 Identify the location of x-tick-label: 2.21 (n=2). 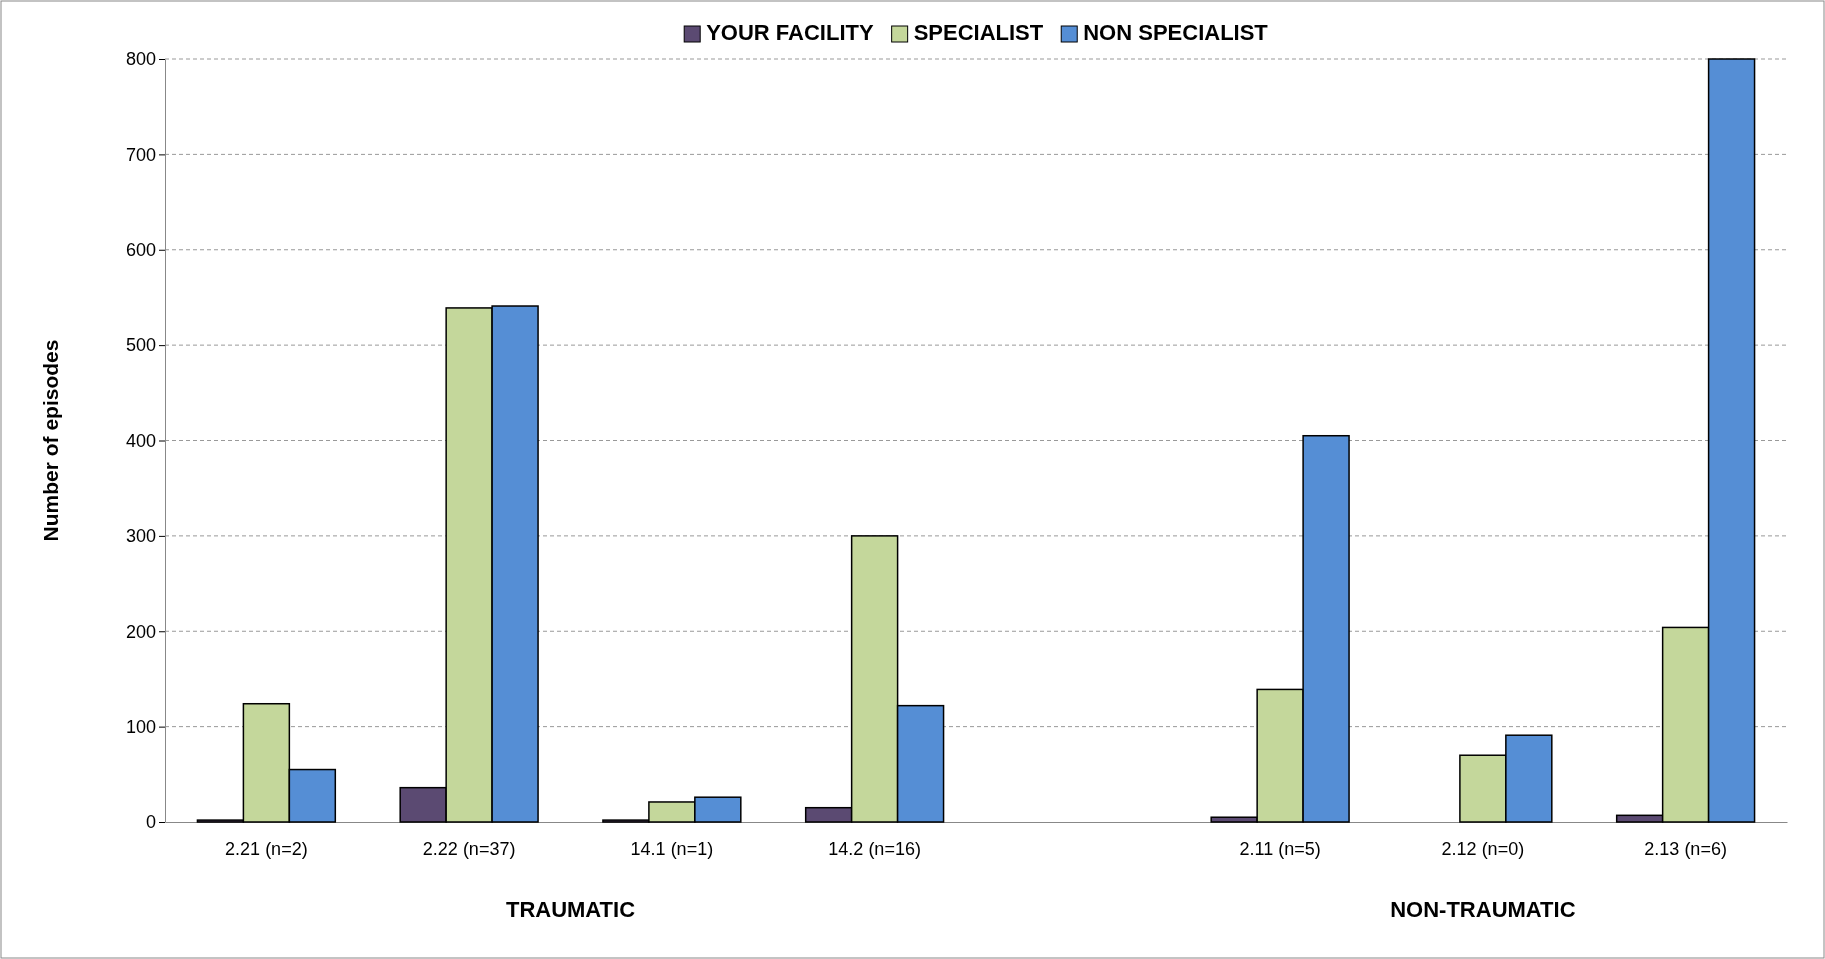
(266, 848).